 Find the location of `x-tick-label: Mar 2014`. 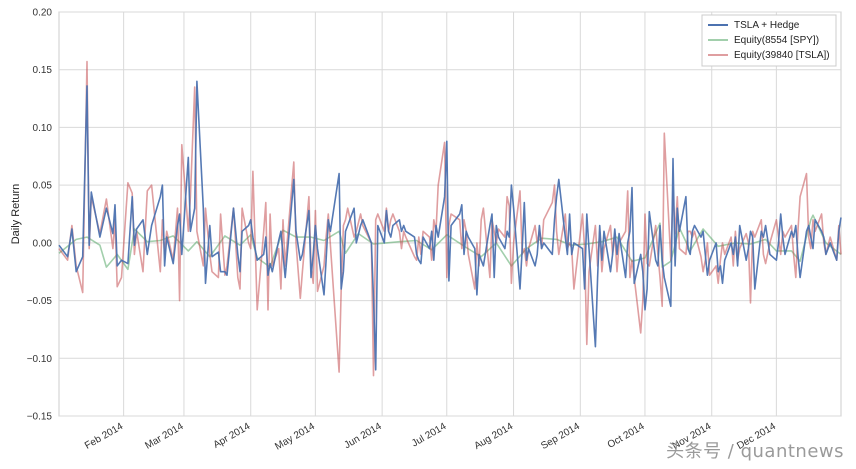

x-tick-label: Mar 2014 is located at coordinates (164, 436).